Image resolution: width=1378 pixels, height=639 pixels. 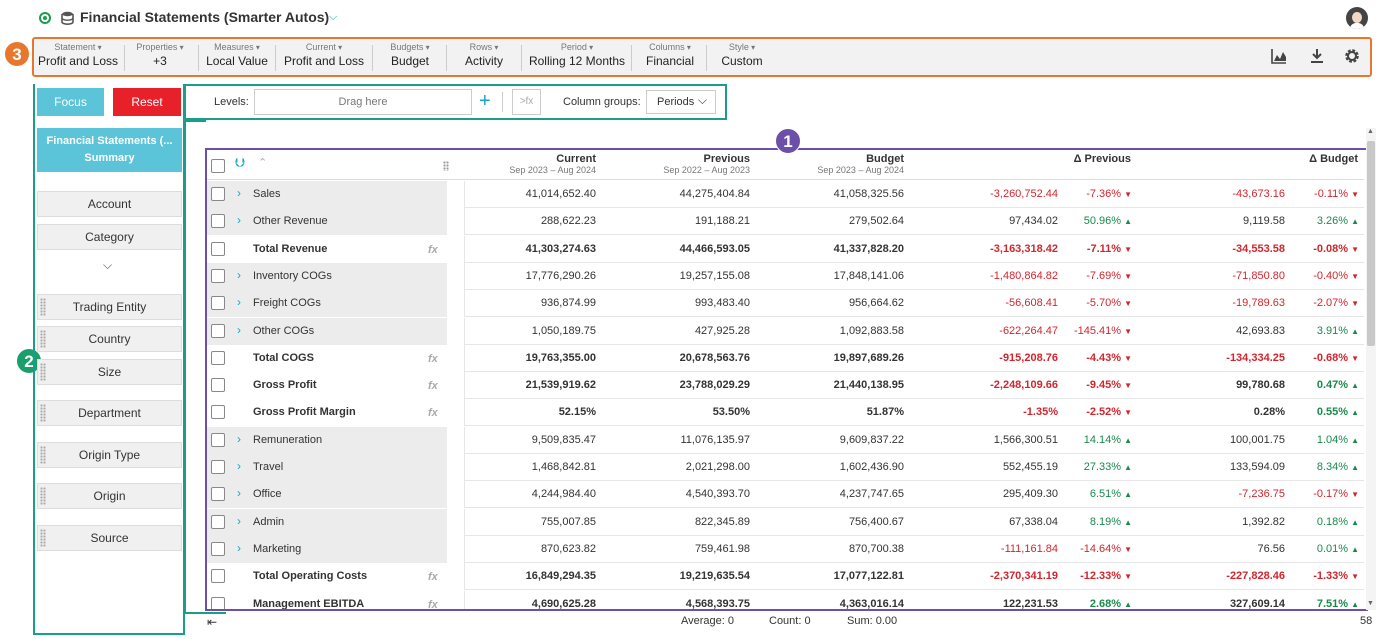 I want to click on focus-button: Focus, so click(x=70, y=102).